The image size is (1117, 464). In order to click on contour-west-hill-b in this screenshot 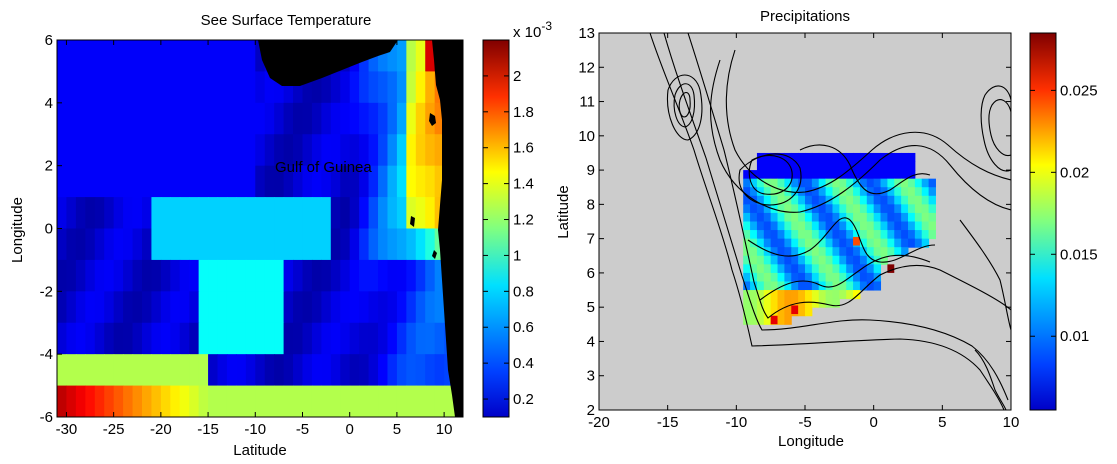, I will do `click(684, 105)`.